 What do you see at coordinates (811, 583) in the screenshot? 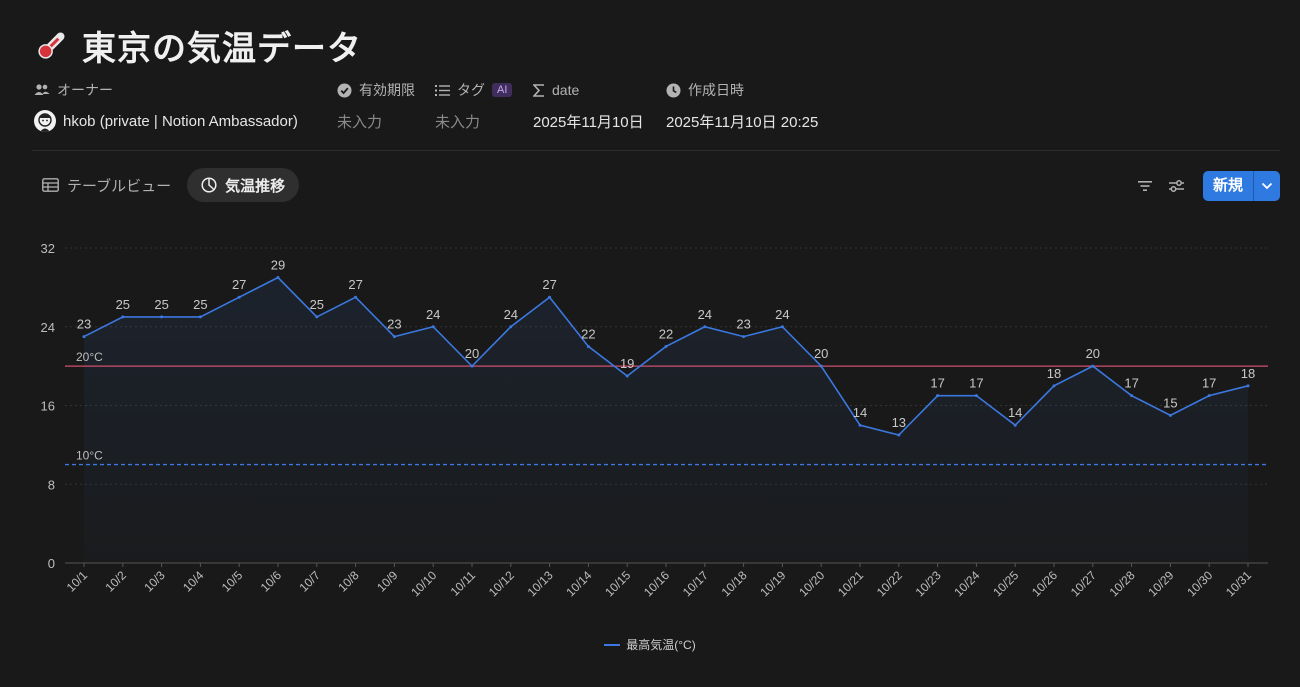
I see `x-tick-label: 10/20` at bounding box center [811, 583].